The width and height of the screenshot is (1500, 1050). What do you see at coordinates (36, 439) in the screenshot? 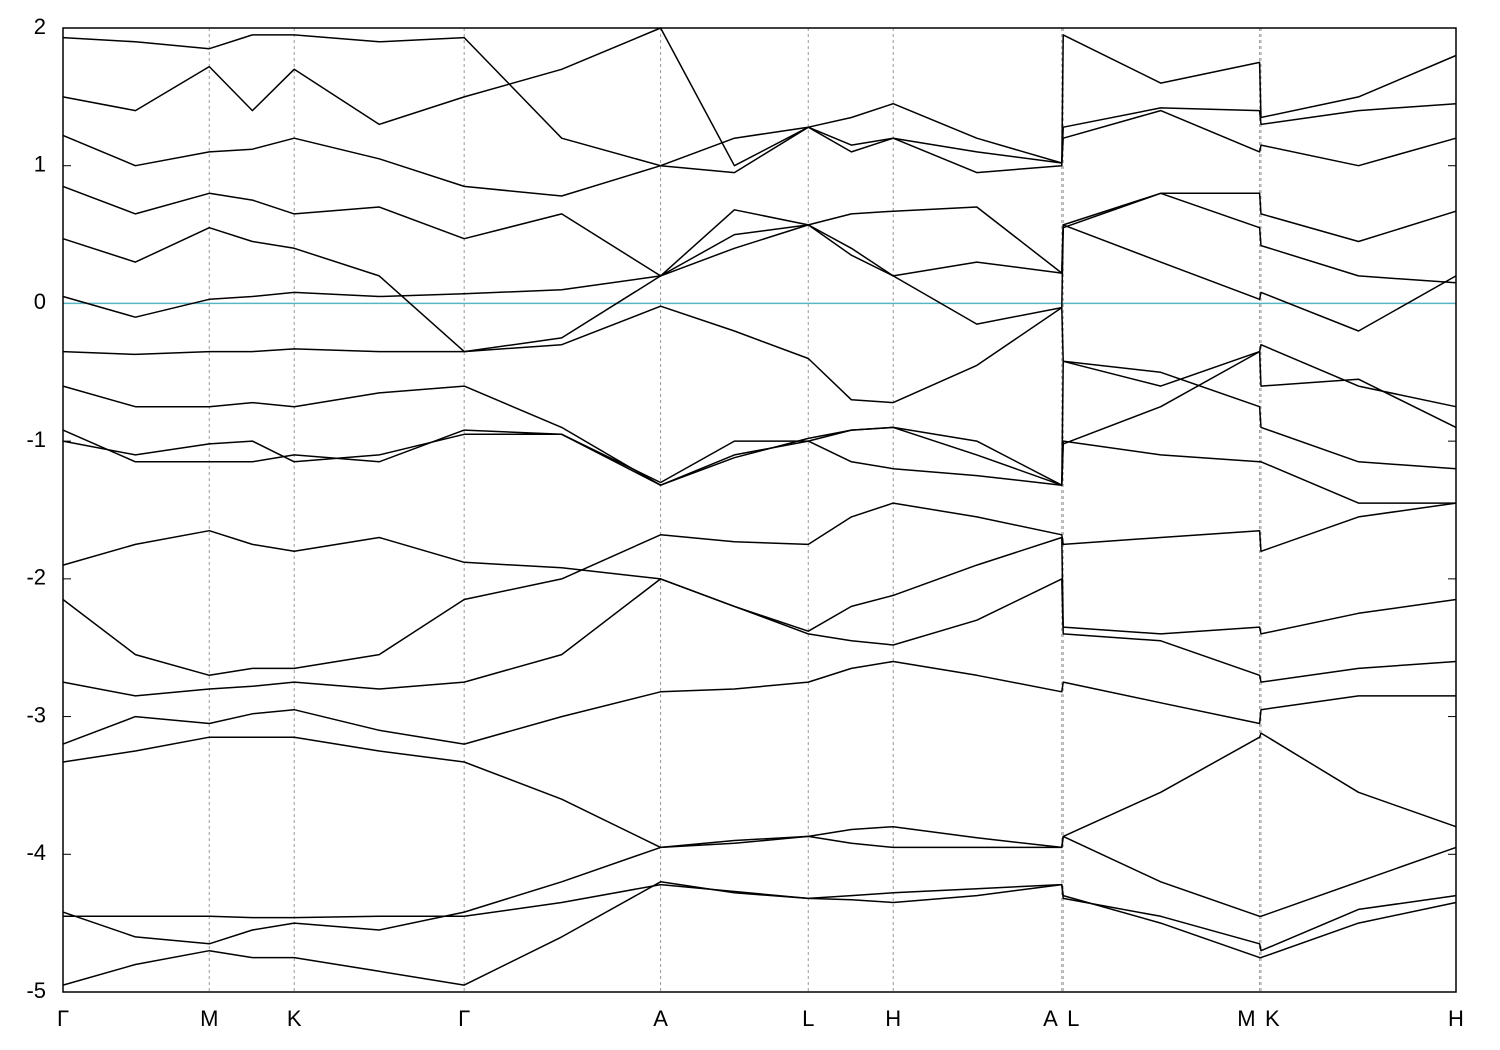
I see `y-tick-label: -1` at bounding box center [36, 439].